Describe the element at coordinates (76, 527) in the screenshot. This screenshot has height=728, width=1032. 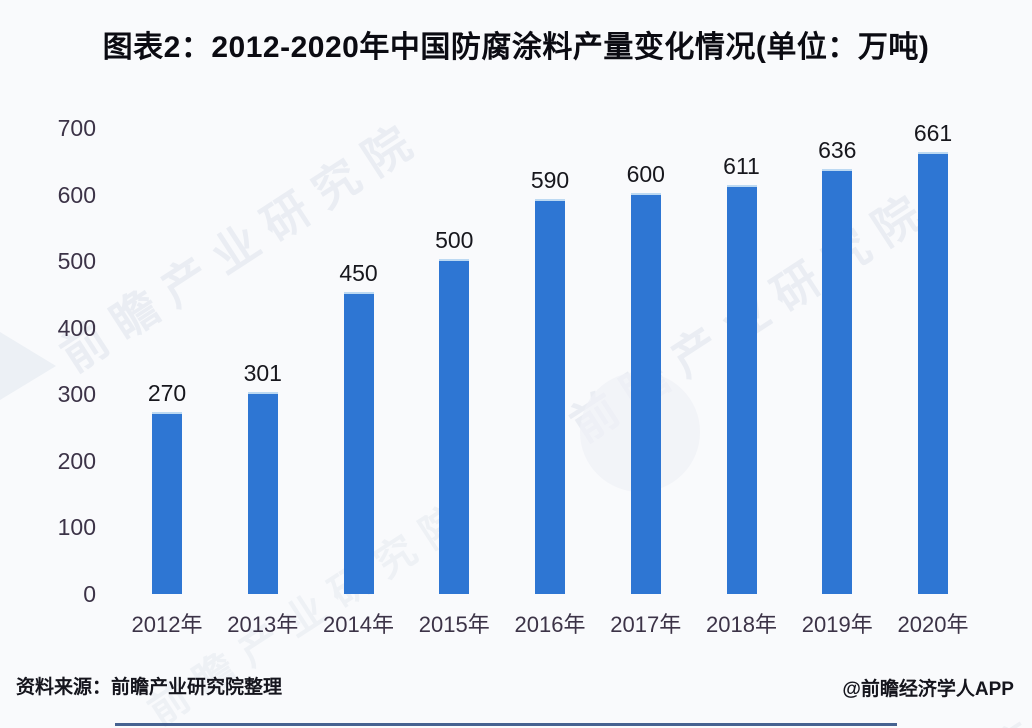
I see `y-axis-tick-label: 100` at that location.